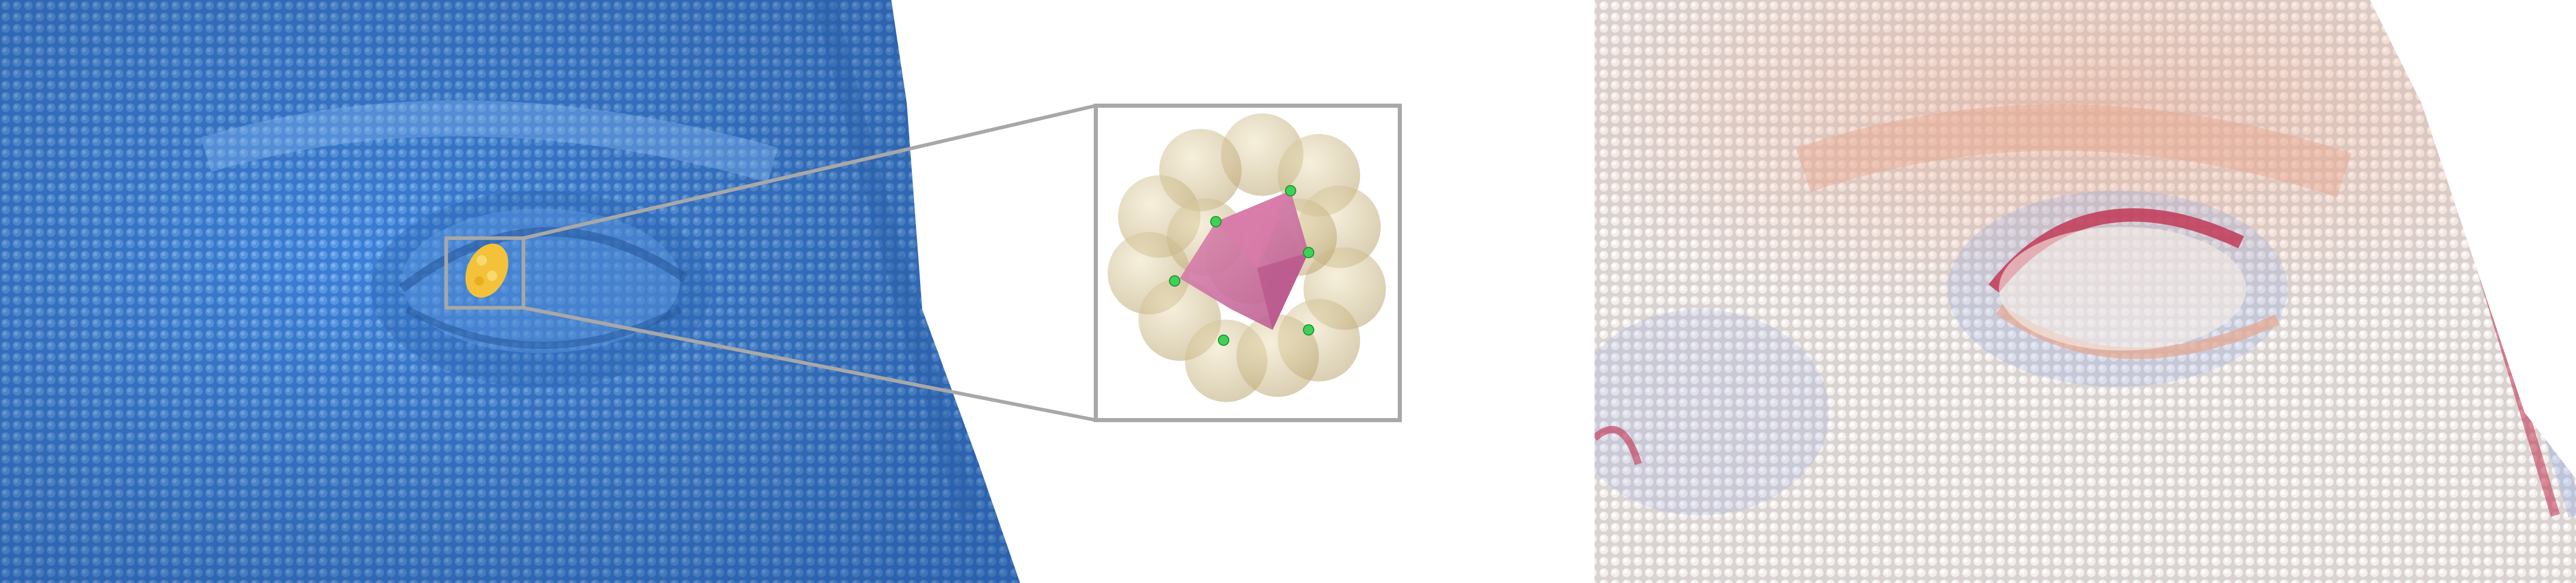 The width and height of the screenshot is (2576, 583). What do you see at coordinates (487, 270) in the screenshot?
I see `highlight-patch` at bounding box center [487, 270].